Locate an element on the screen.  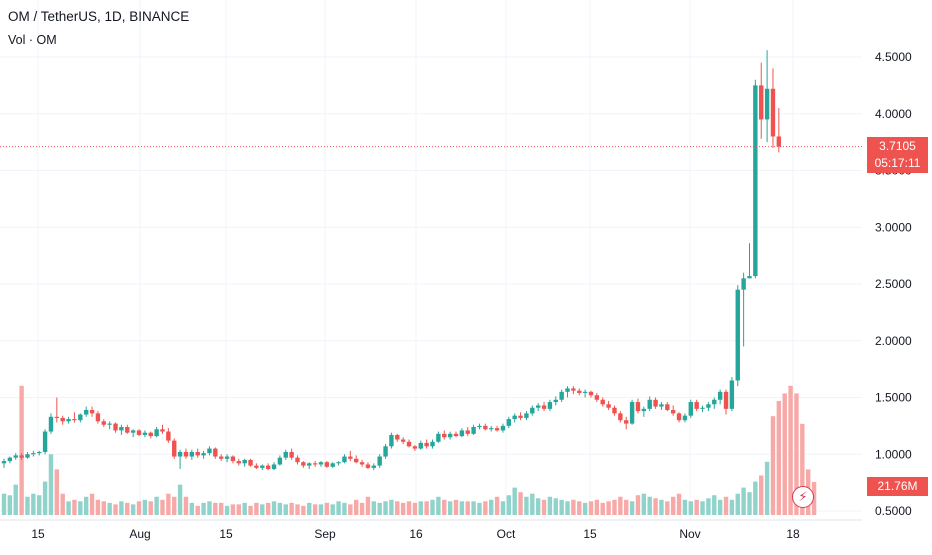
time-tick-label: Aug is located at coordinates (139, 534).